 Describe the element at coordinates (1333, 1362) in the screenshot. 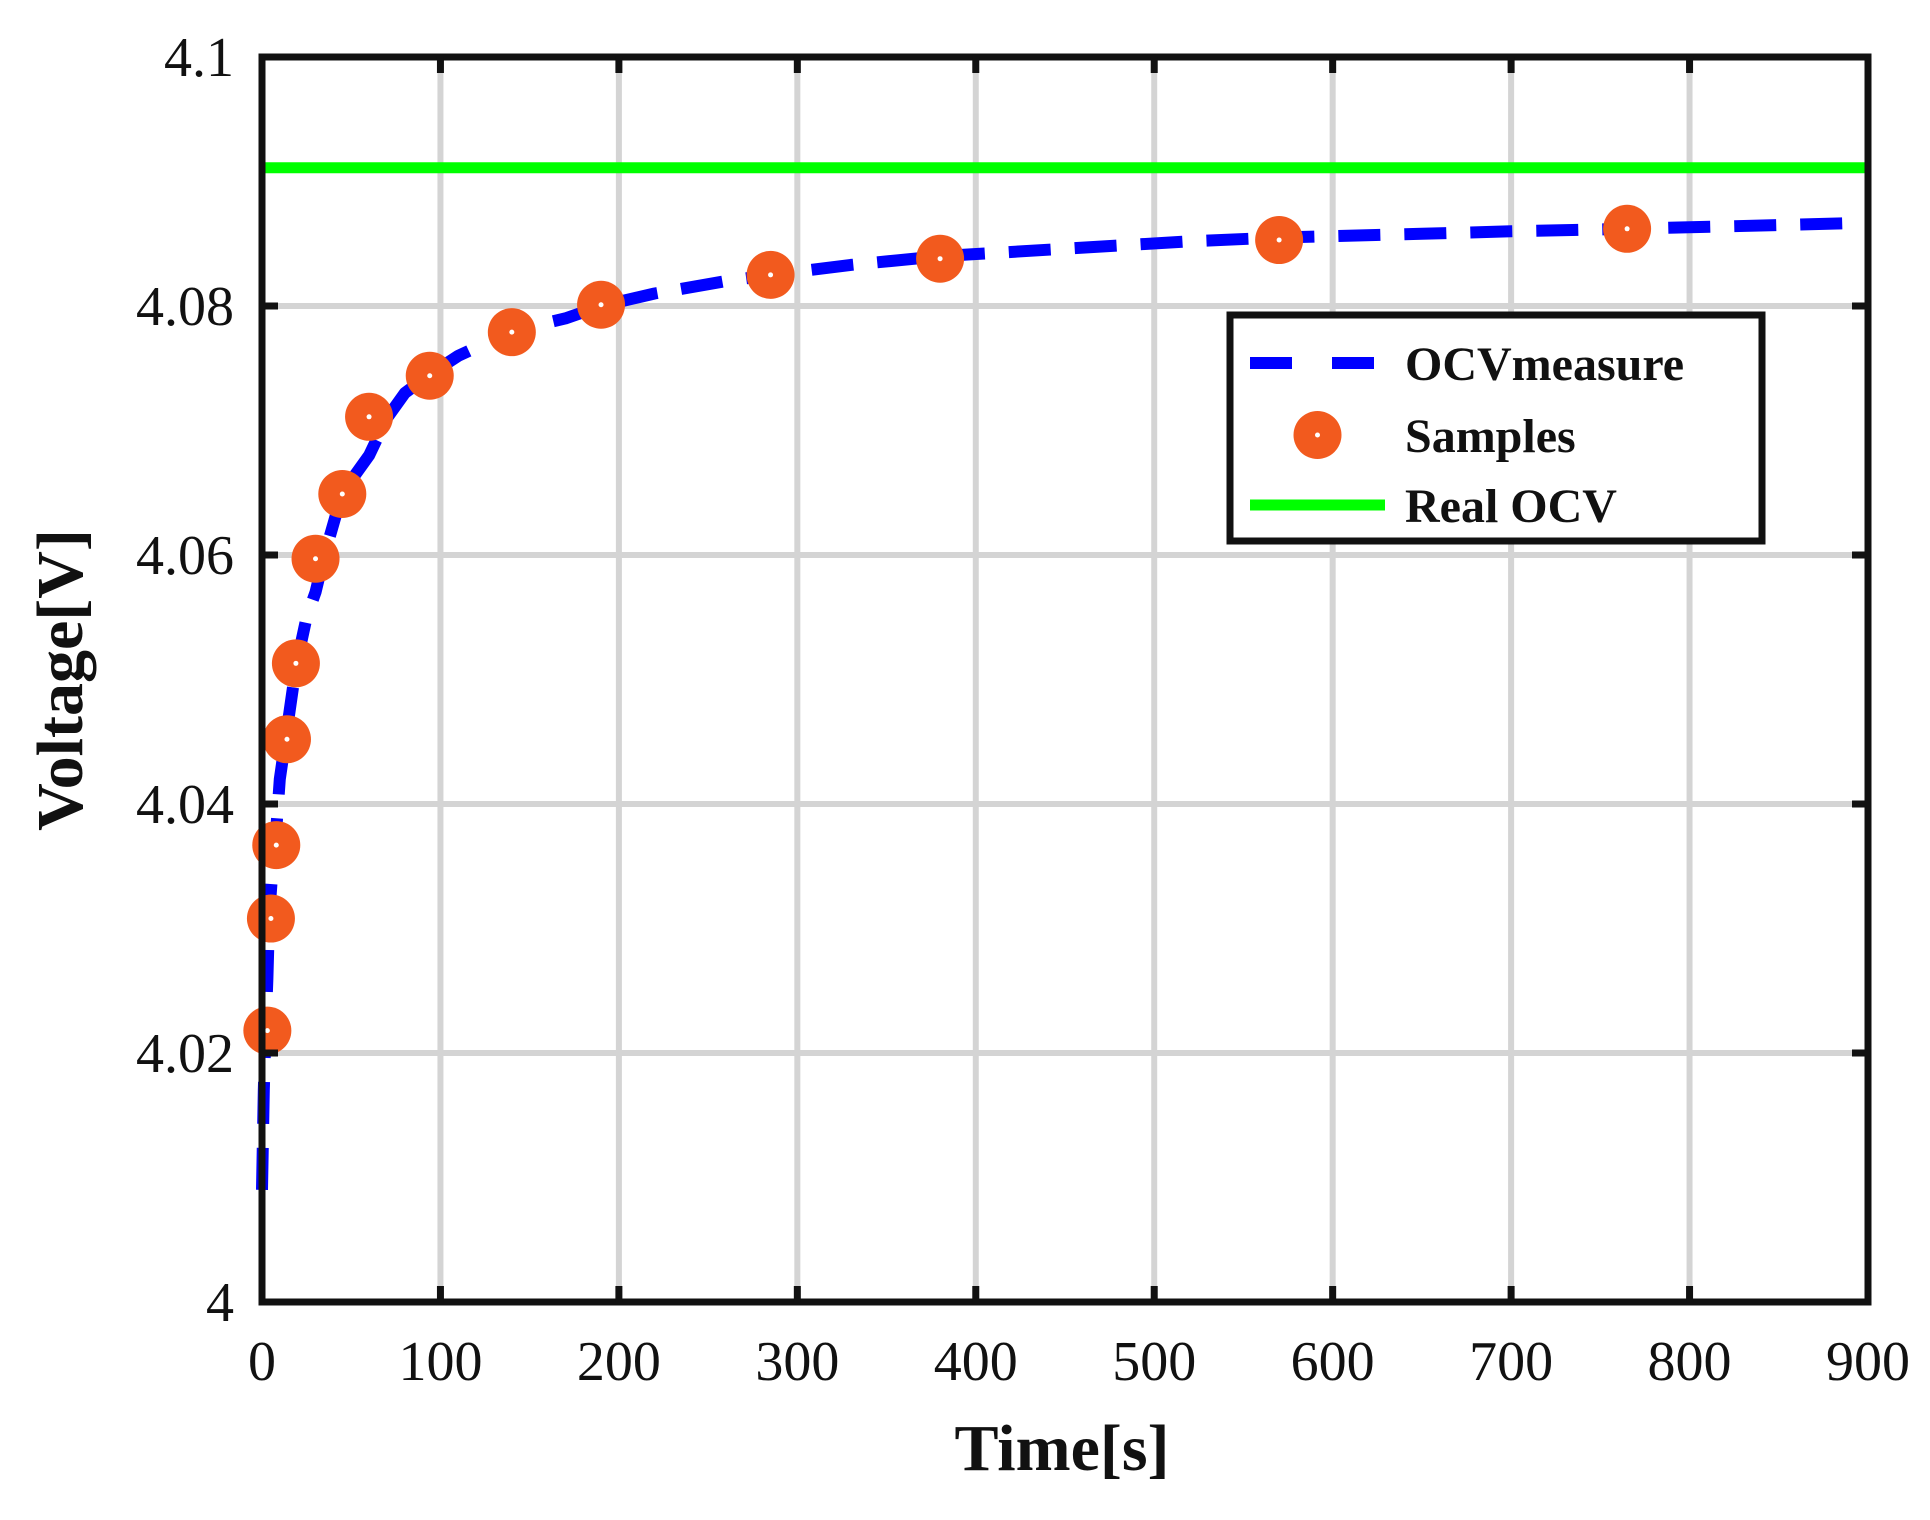

I see `x-tick-label: 600` at that location.